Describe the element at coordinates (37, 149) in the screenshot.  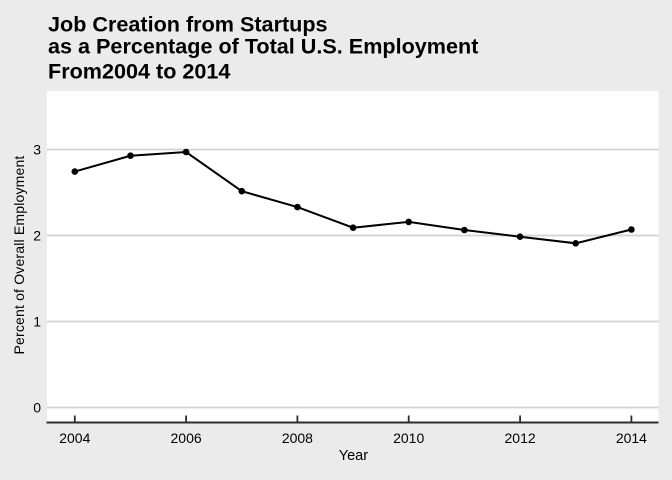
I see `svg-text: 3` at that location.